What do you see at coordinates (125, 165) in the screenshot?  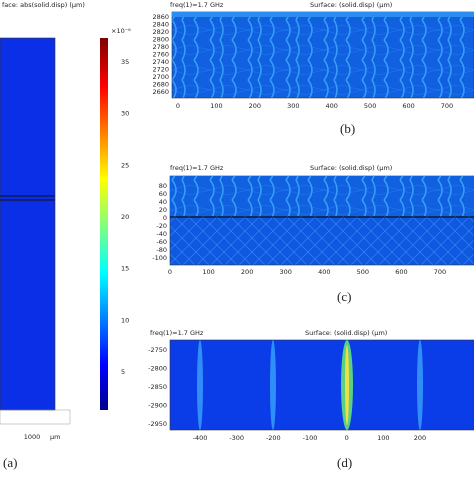 I see `y-tick-label: 25` at bounding box center [125, 165].